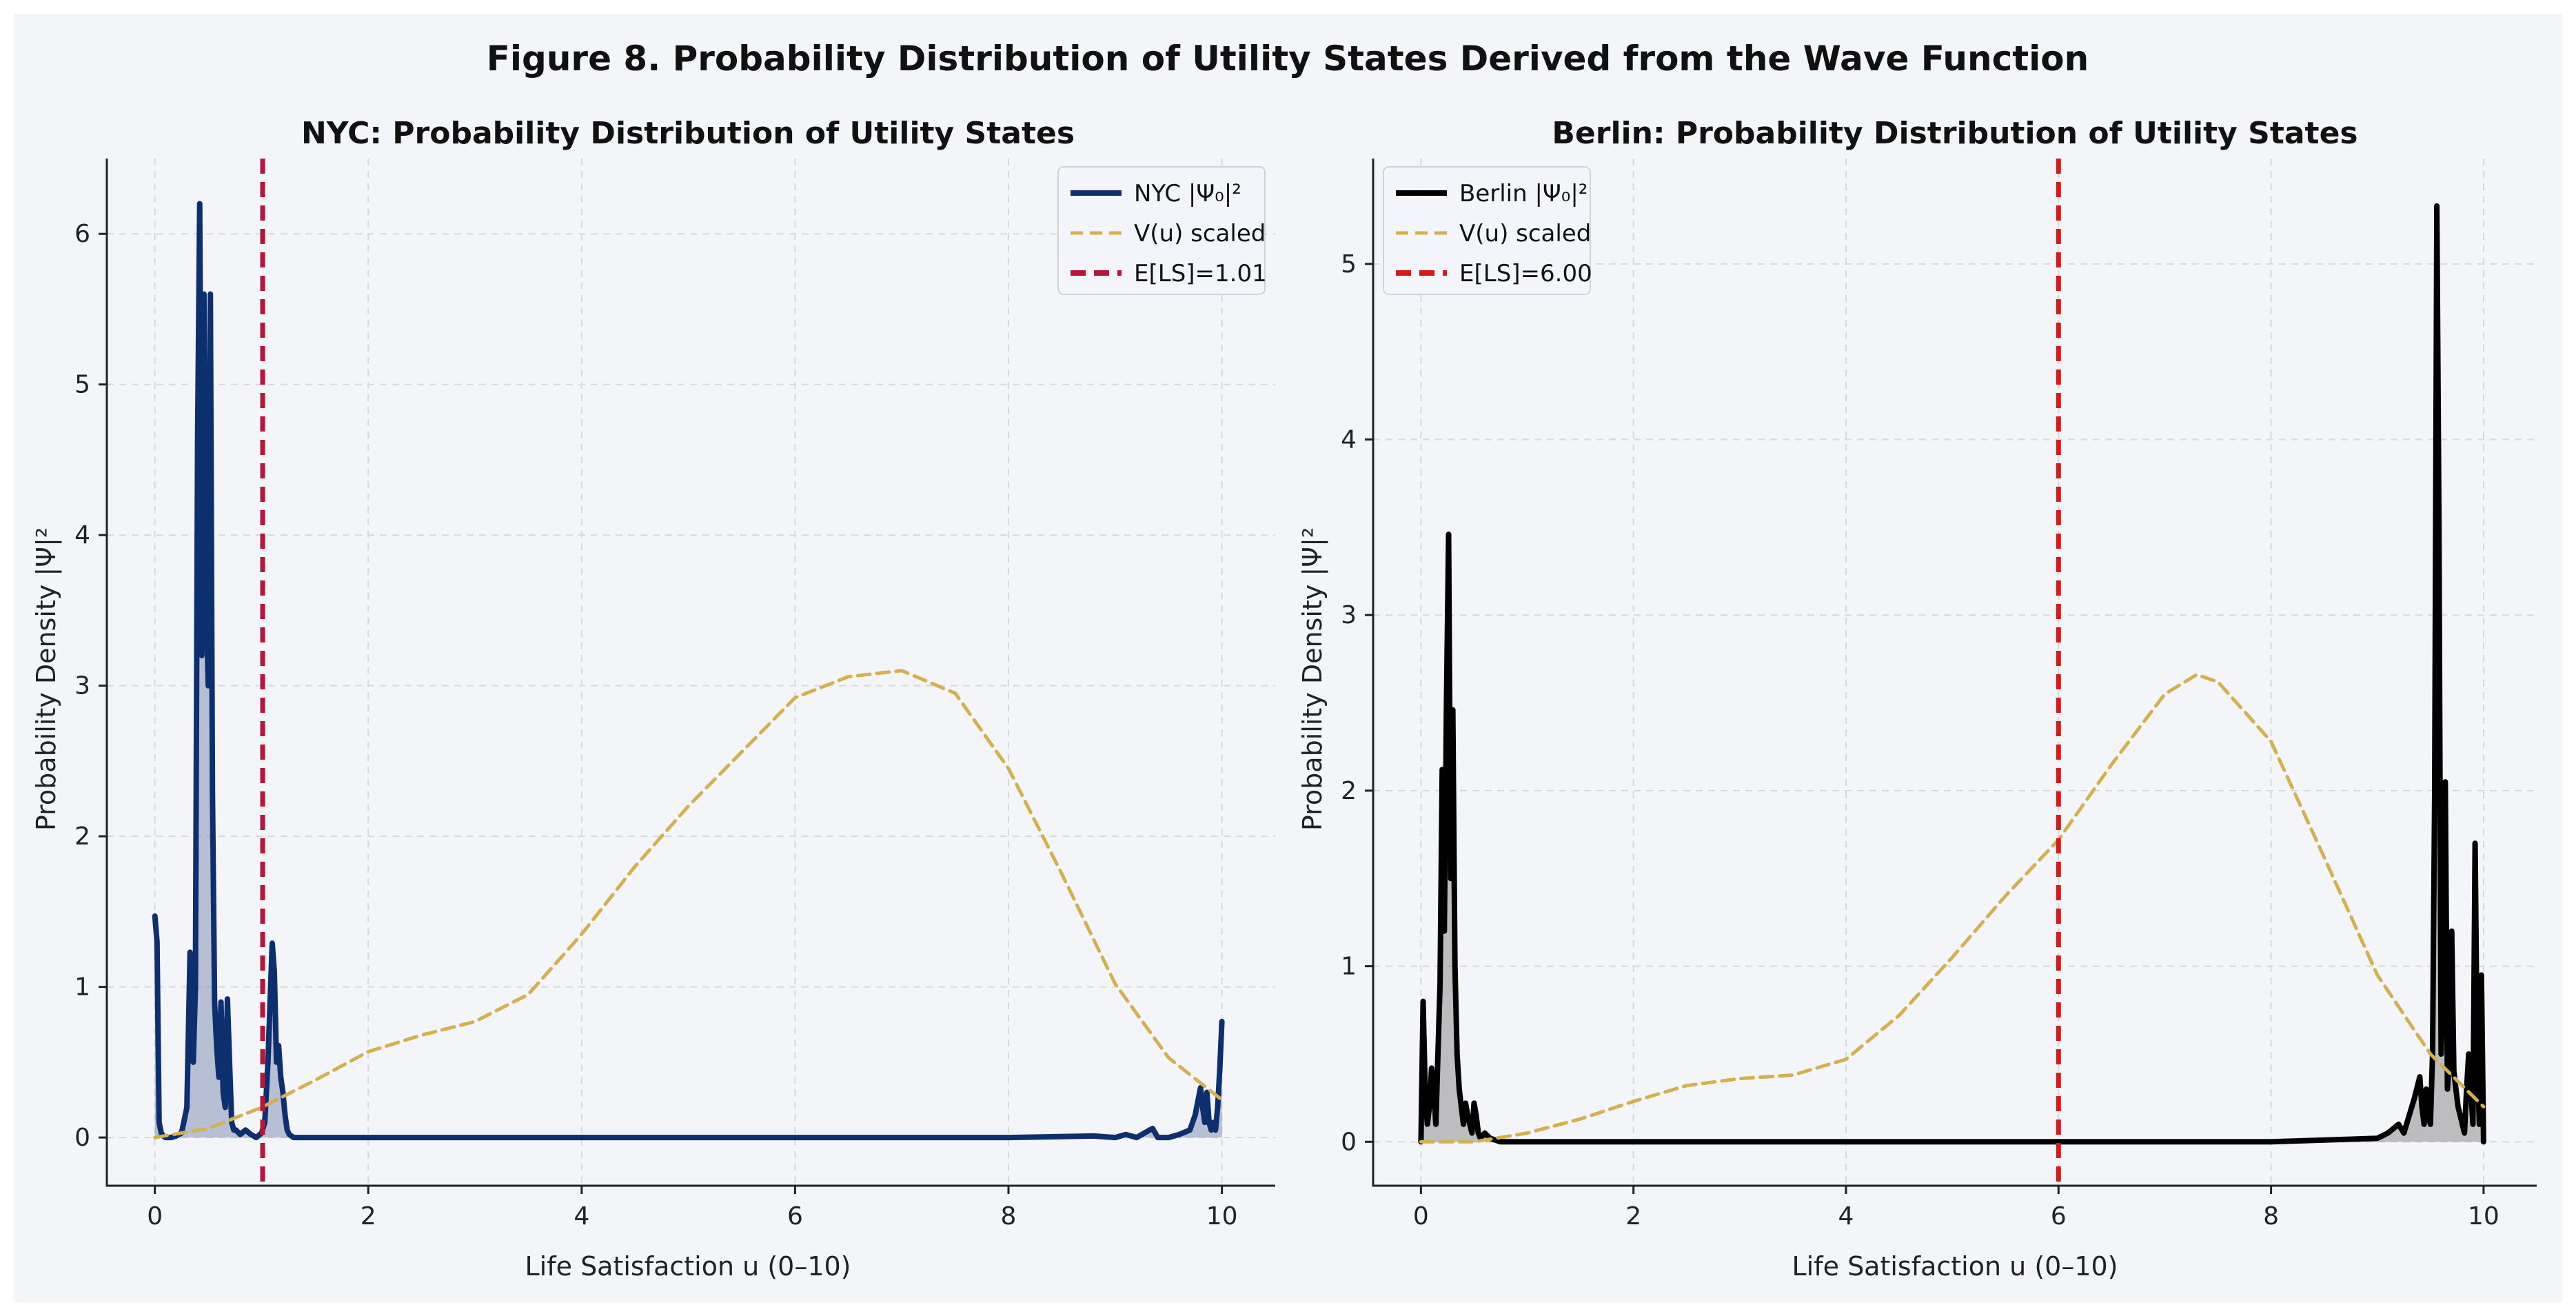  Describe the element at coordinates (795, 1216) in the screenshot. I see `nyc-x-tick-label: 6` at that location.